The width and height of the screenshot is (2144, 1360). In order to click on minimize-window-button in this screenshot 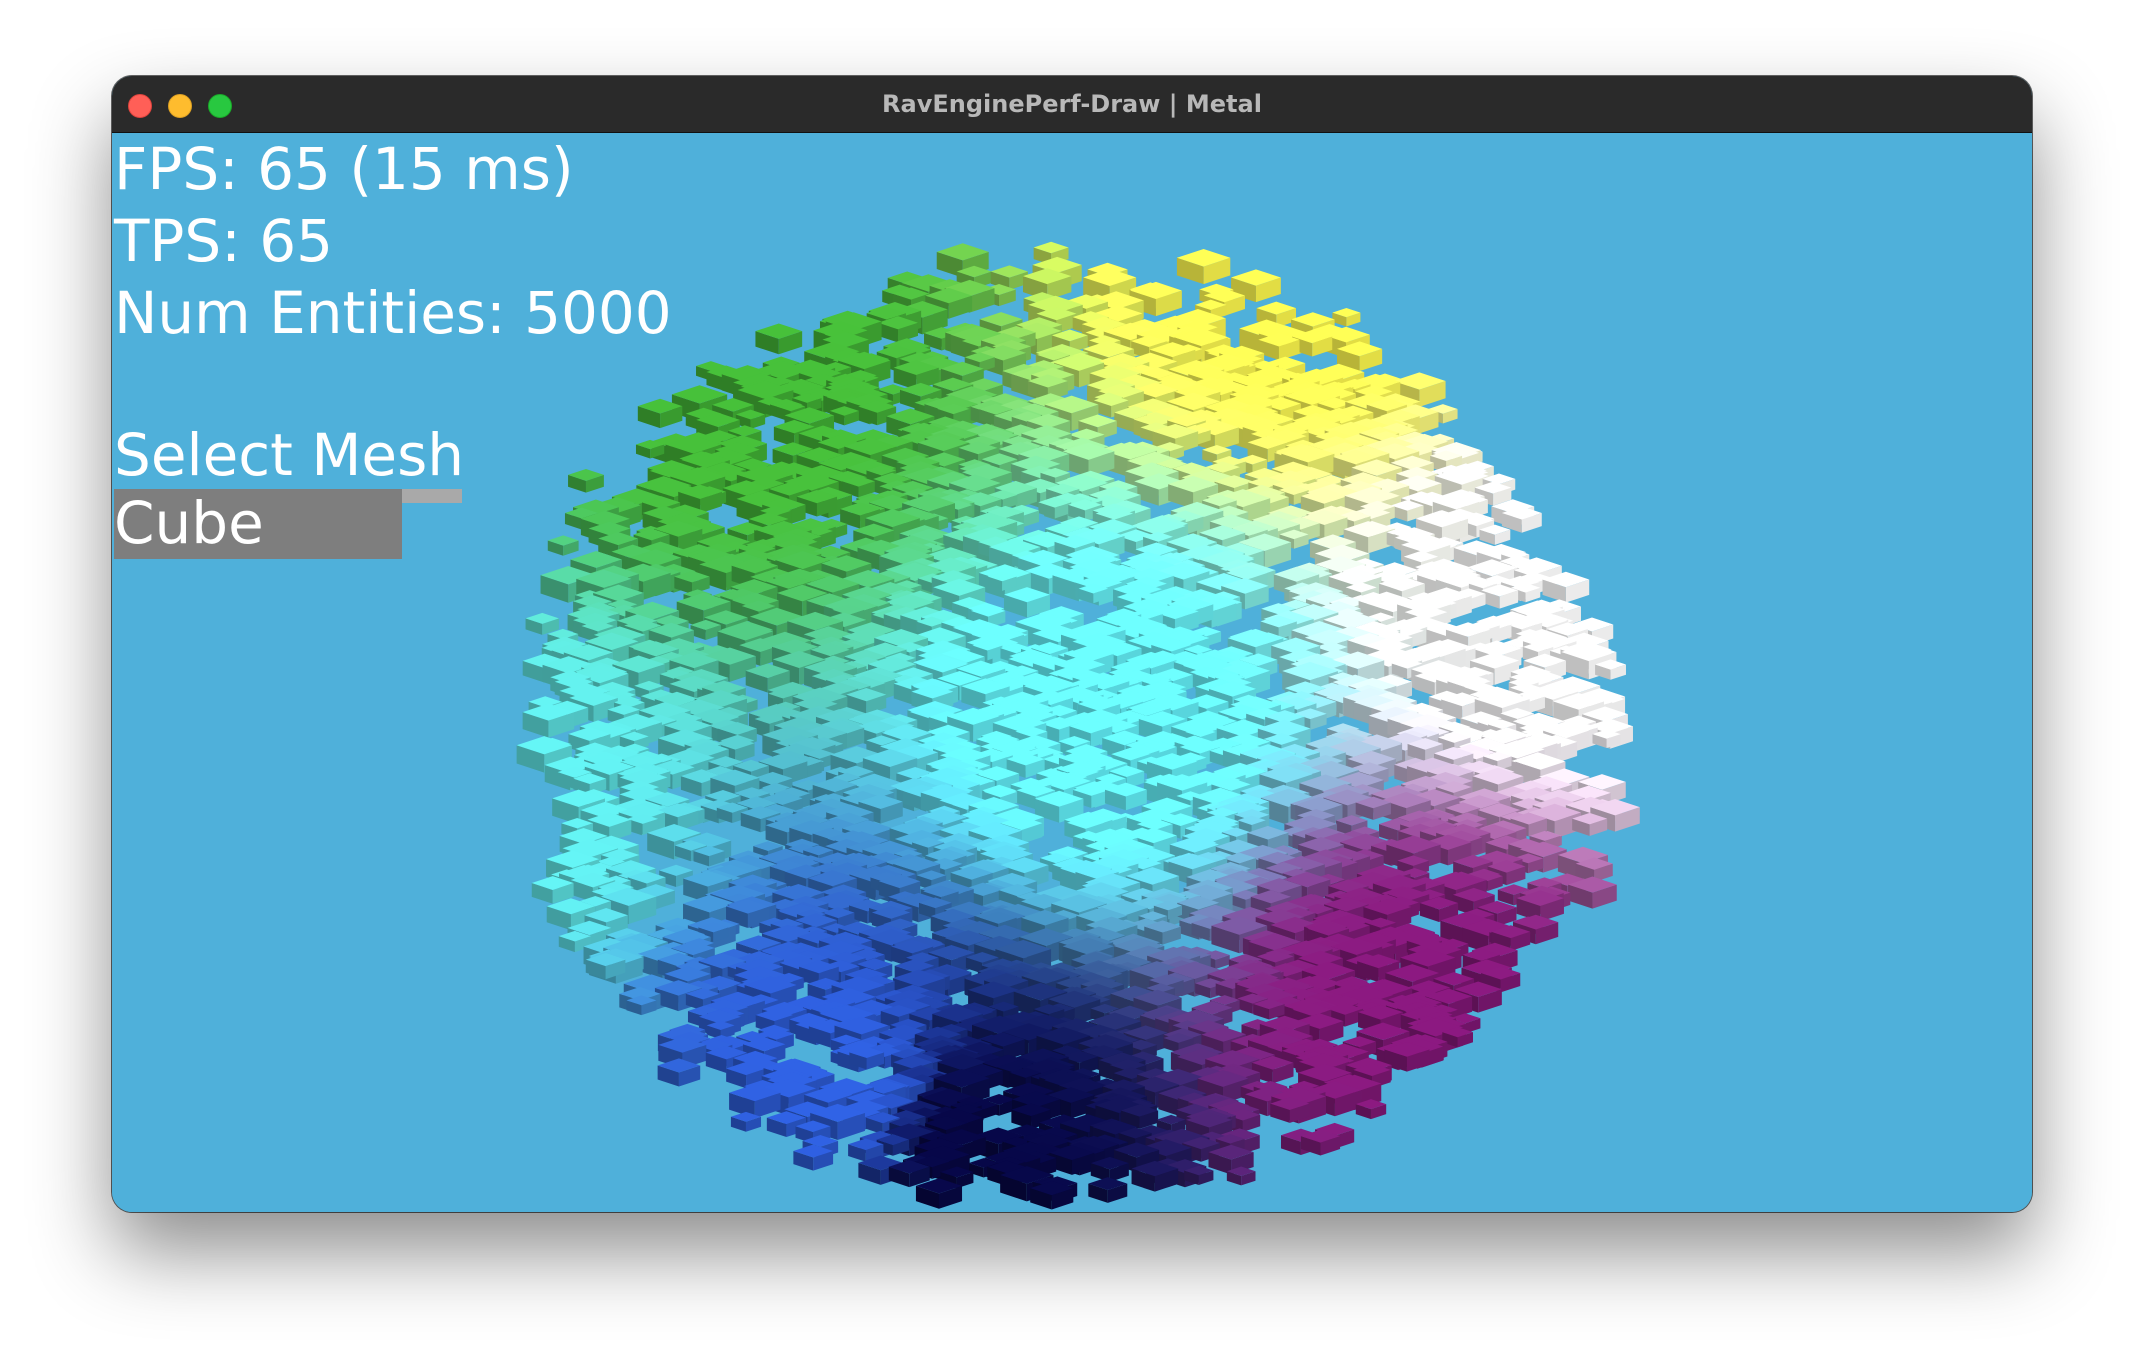, I will do `click(180, 106)`.